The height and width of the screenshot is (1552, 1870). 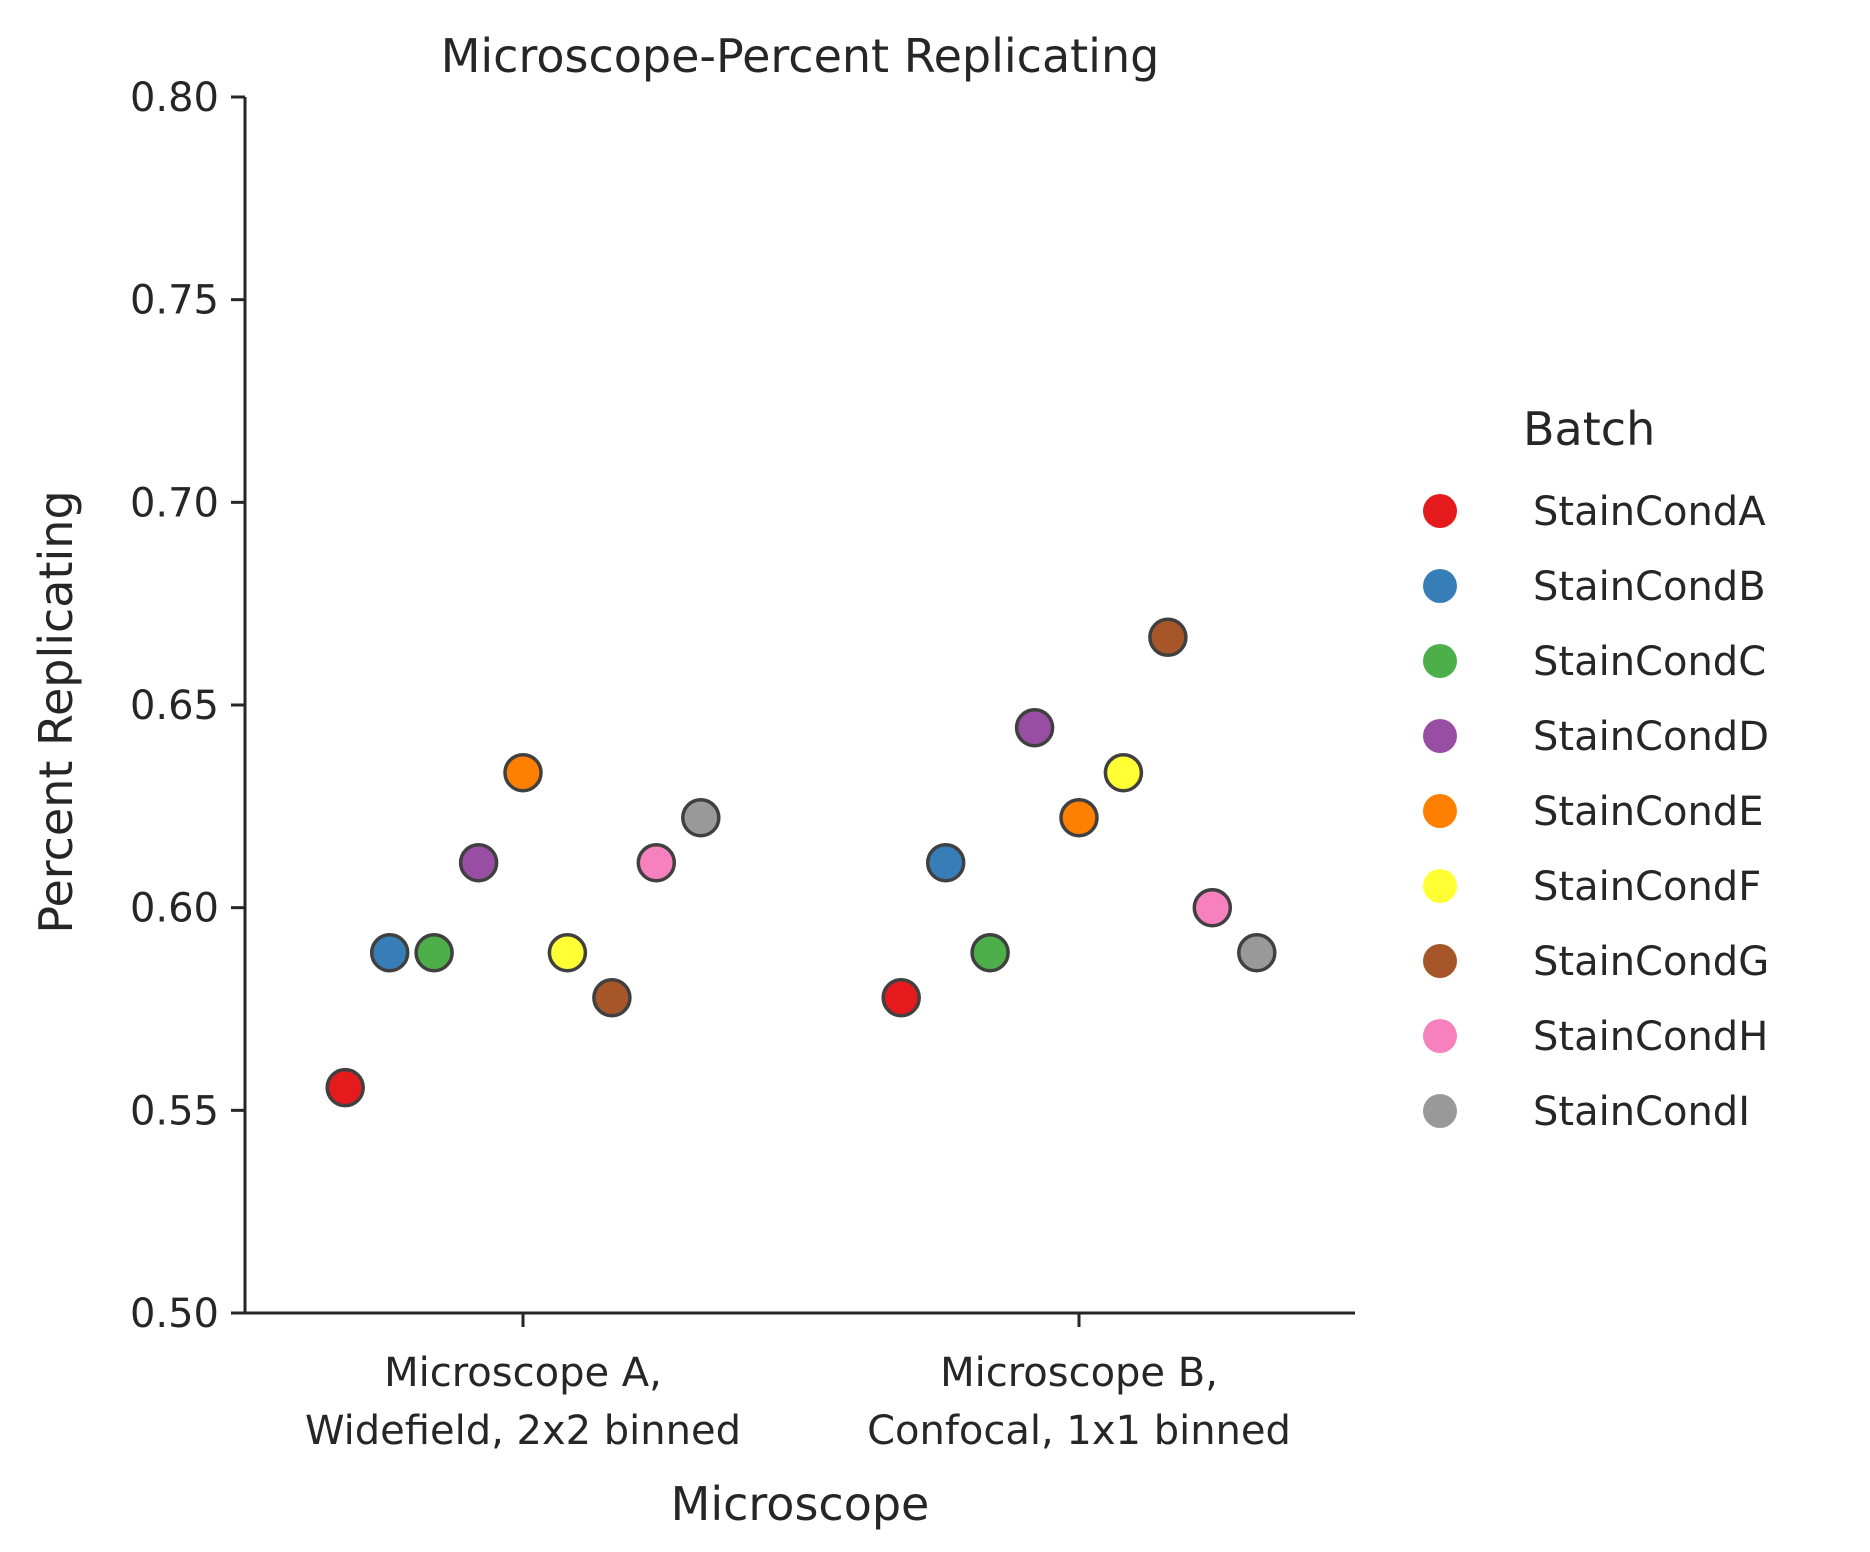 I want to click on y-tick-label: 0.75, so click(x=174, y=301).